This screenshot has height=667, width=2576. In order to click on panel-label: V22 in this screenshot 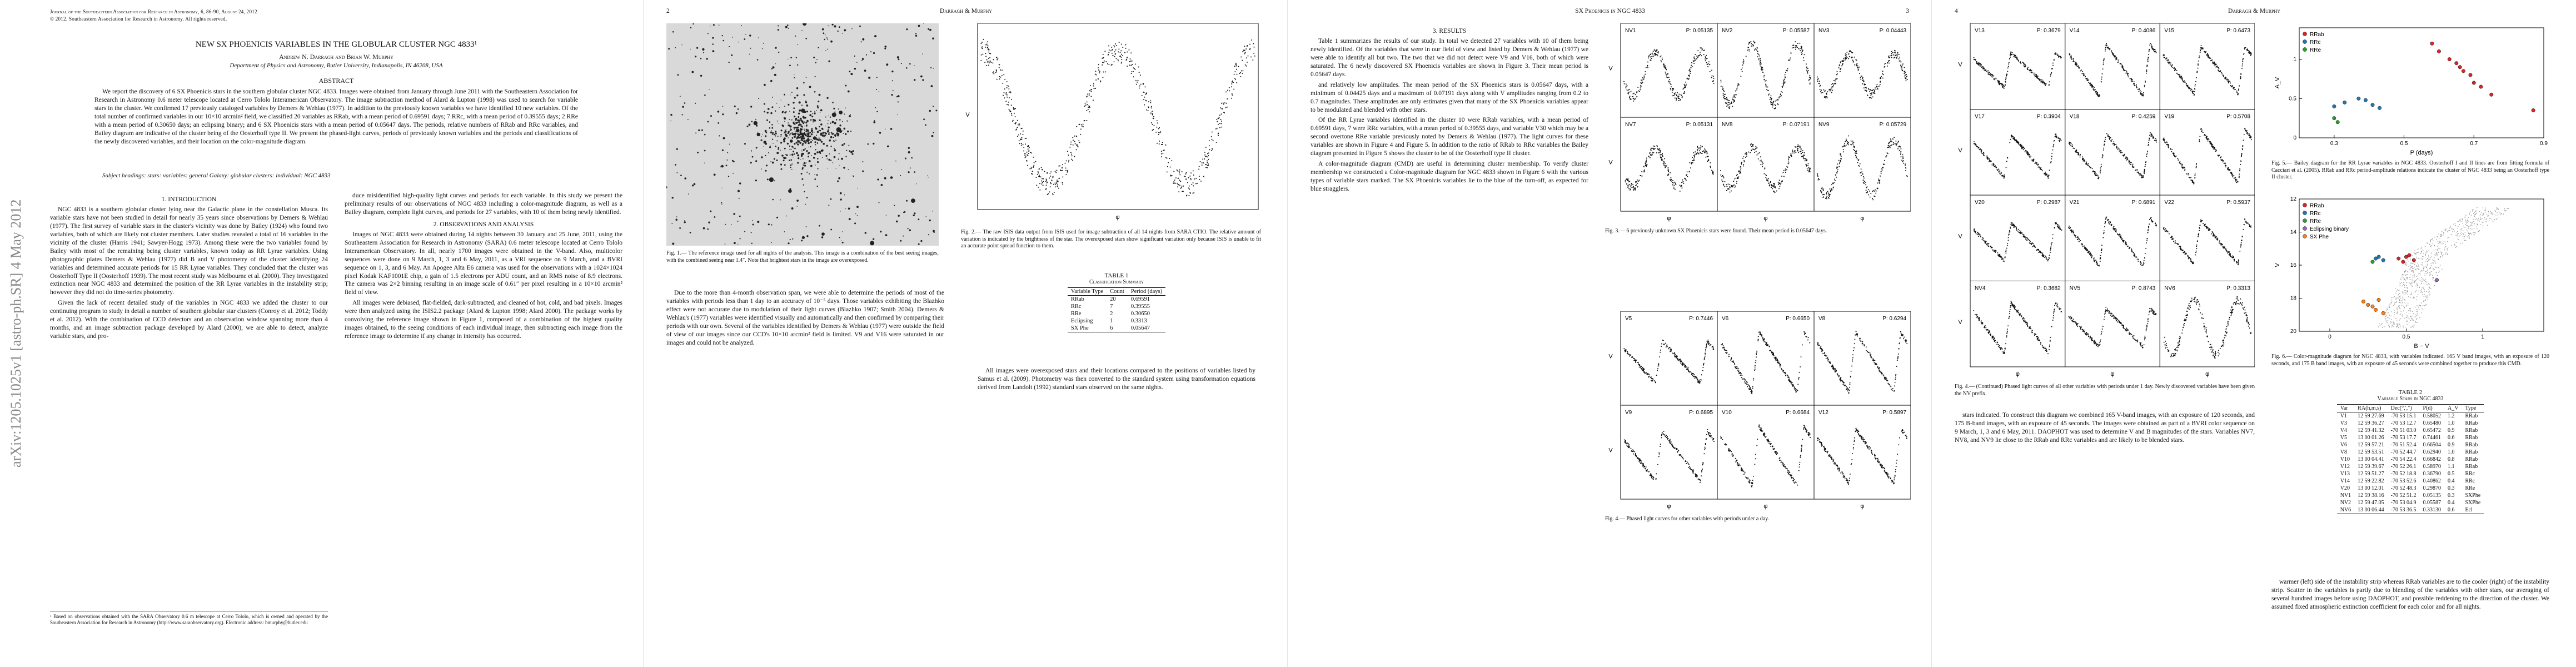, I will do `click(2169, 203)`.